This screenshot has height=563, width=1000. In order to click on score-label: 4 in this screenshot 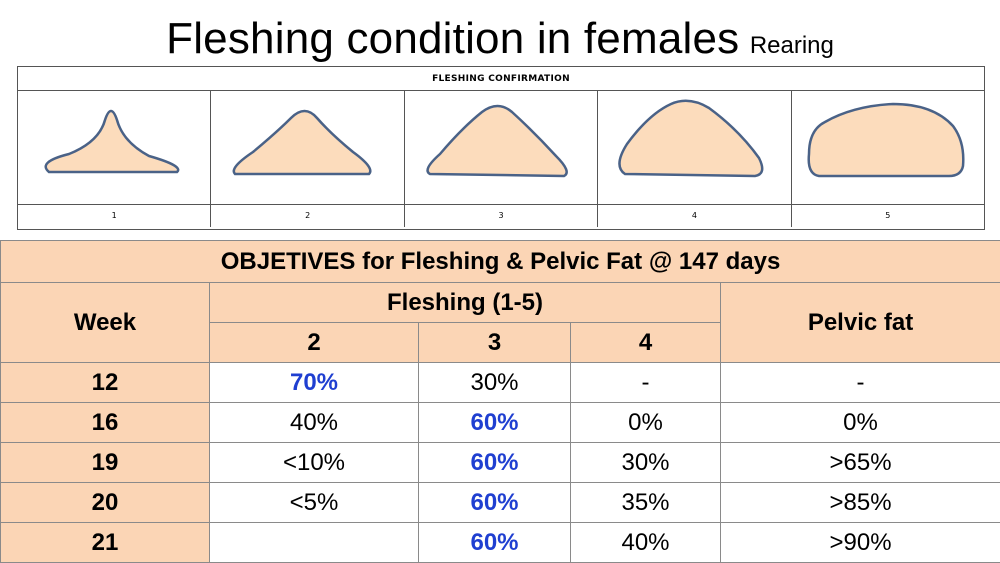, I will do `click(695, 216)`.